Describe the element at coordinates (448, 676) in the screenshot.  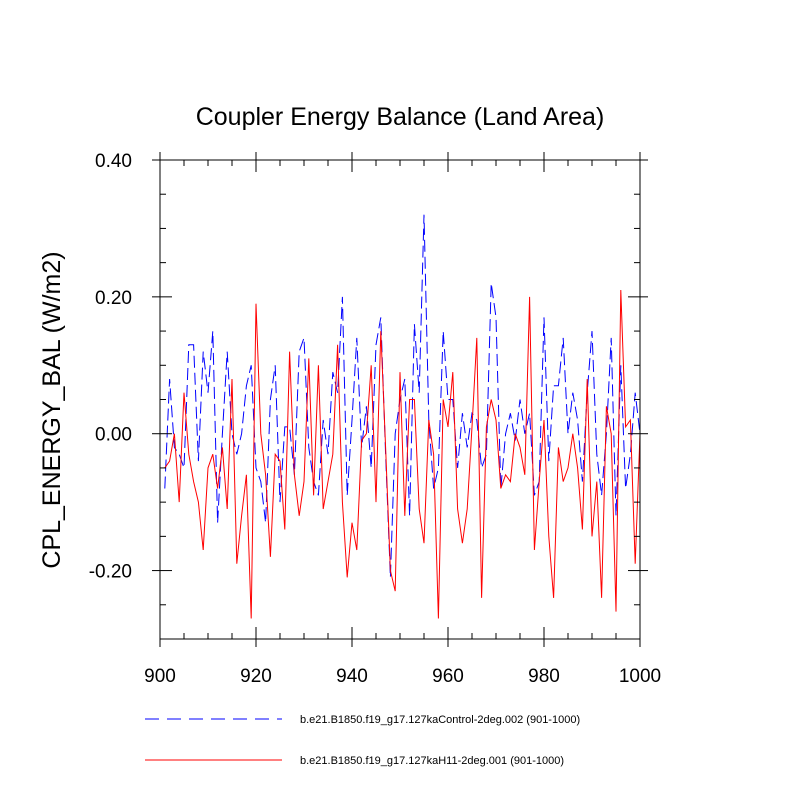
I see `x-tick-label: 960` at that location.